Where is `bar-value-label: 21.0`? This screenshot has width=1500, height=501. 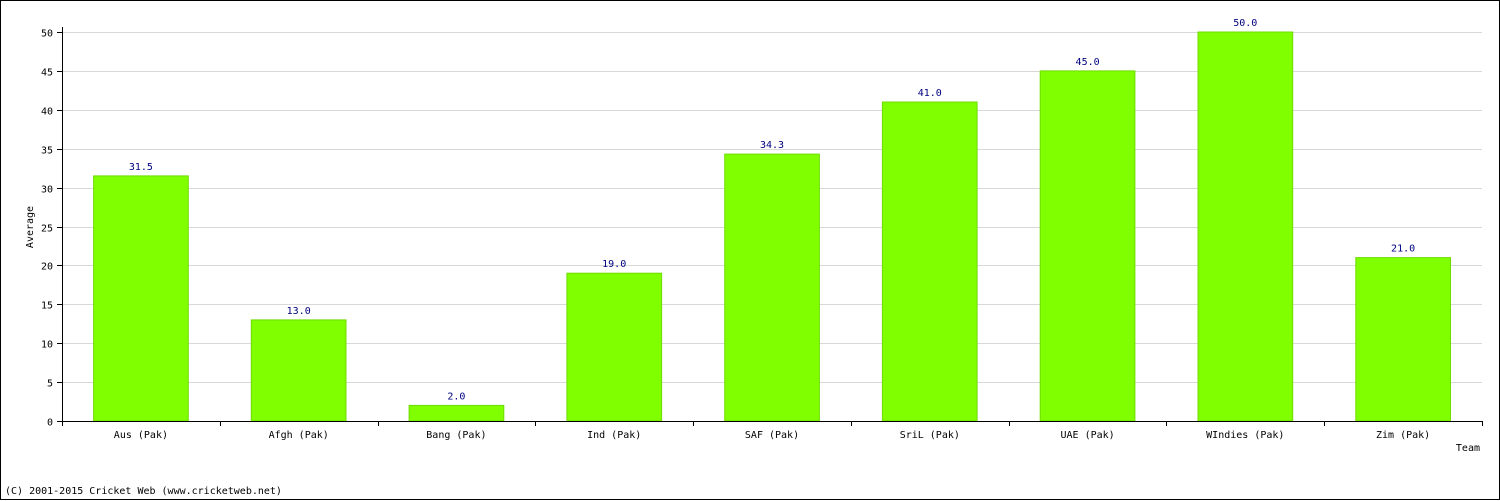
bar-value-label: 21.0 is located at coordinates (1403, 249).